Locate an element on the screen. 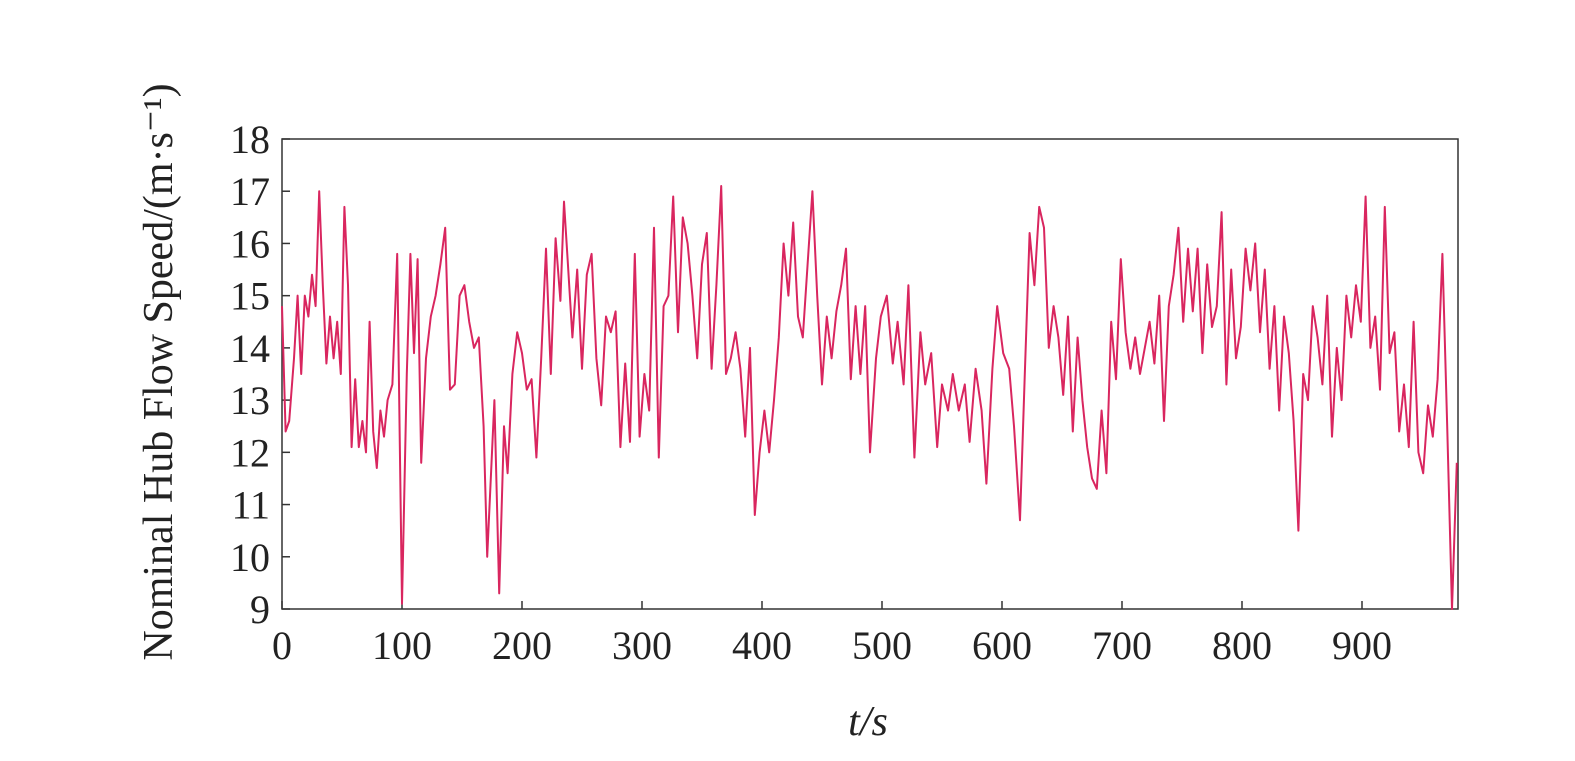 This screenshot has width=1575, height=761. y-axis-label: Nominal Hub Flow Speed/(m·s⁻¹) is located at coordinates (159, 371).